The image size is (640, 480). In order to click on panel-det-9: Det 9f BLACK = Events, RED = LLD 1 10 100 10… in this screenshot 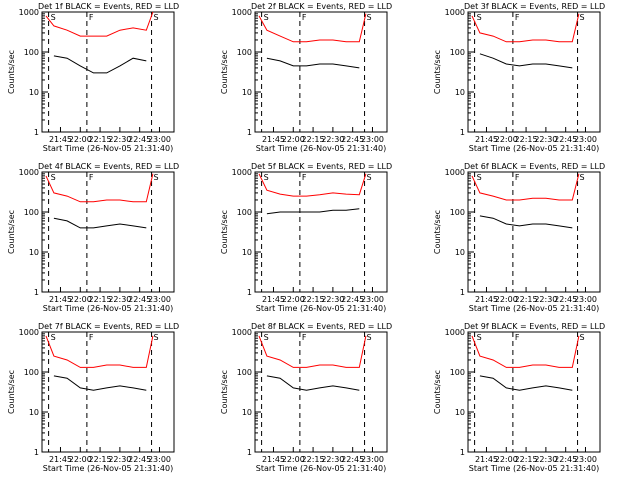, I will do `click(519, 397)`.